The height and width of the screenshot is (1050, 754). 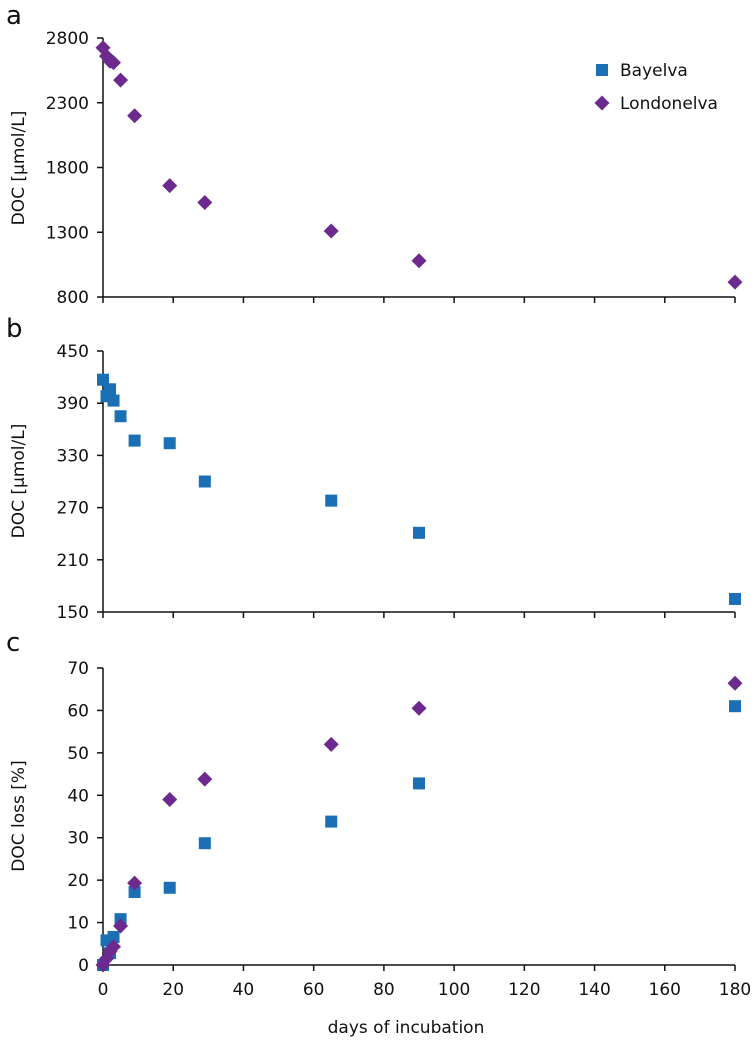 I want to click on legend-marker-londonelva, so click(x=602, y=103).